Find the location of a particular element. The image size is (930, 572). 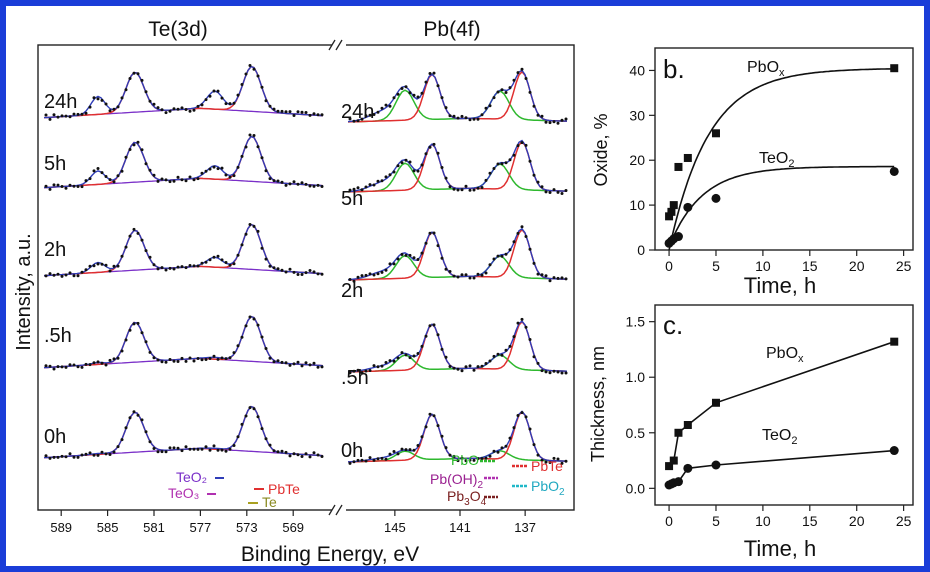

x-tick-label: 5 is located at coordinates (716, 266).